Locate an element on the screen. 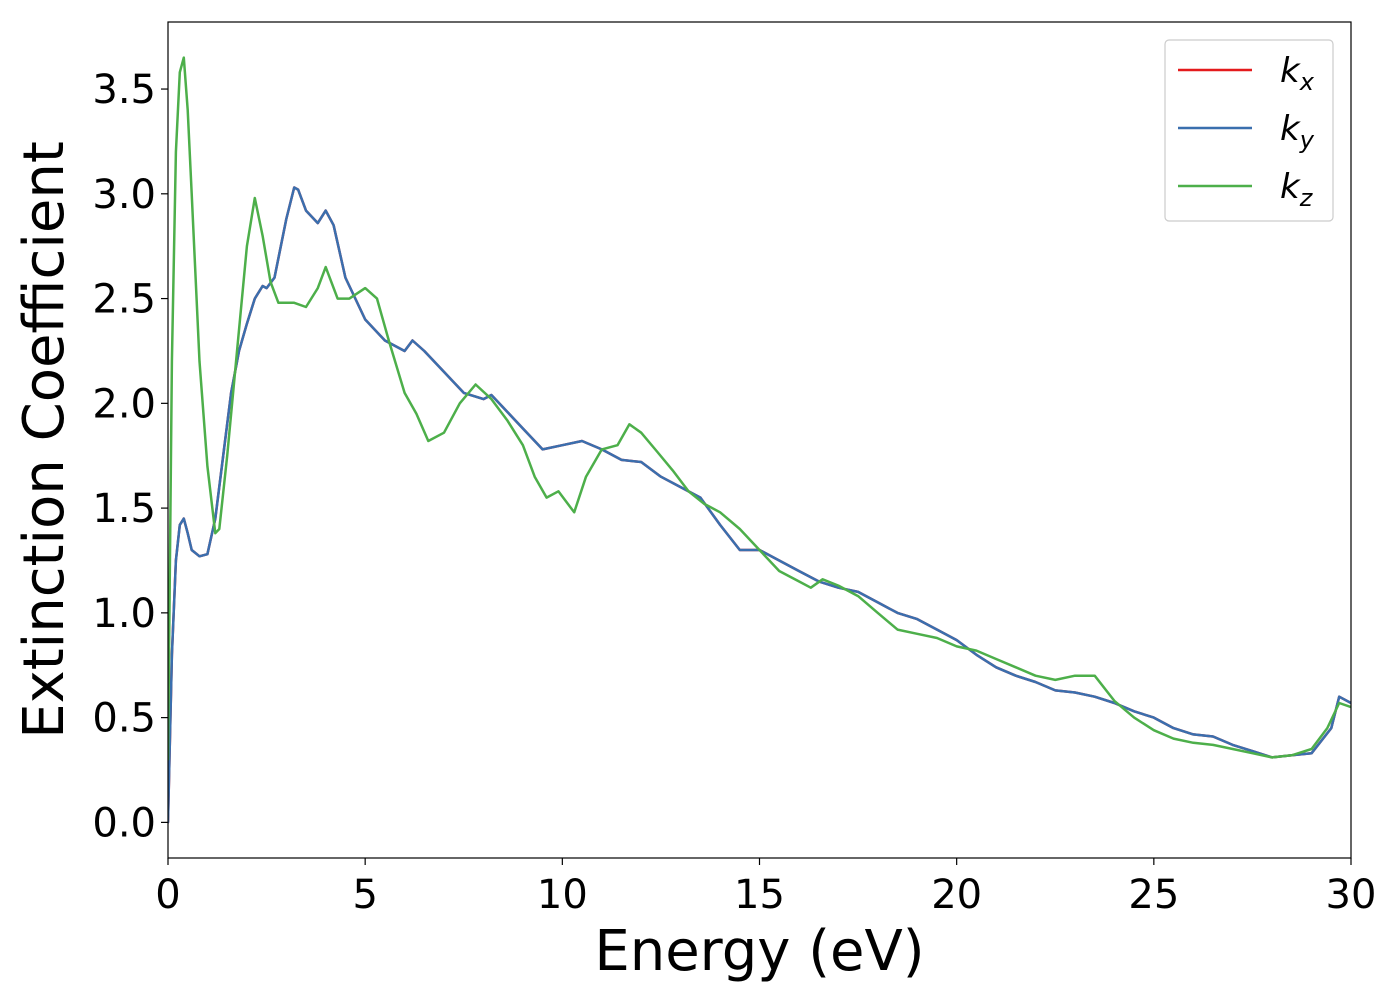  y-tick-label: 1.5 is located at coordinates (124, 509).